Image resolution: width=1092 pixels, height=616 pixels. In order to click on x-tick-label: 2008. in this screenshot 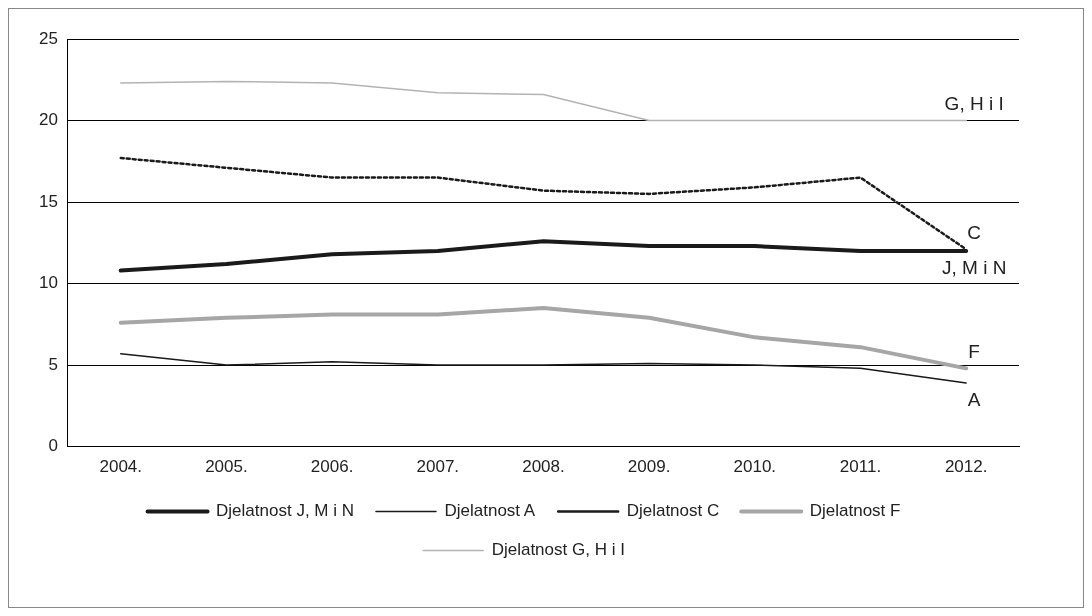, I will do `click(543, 467)`.